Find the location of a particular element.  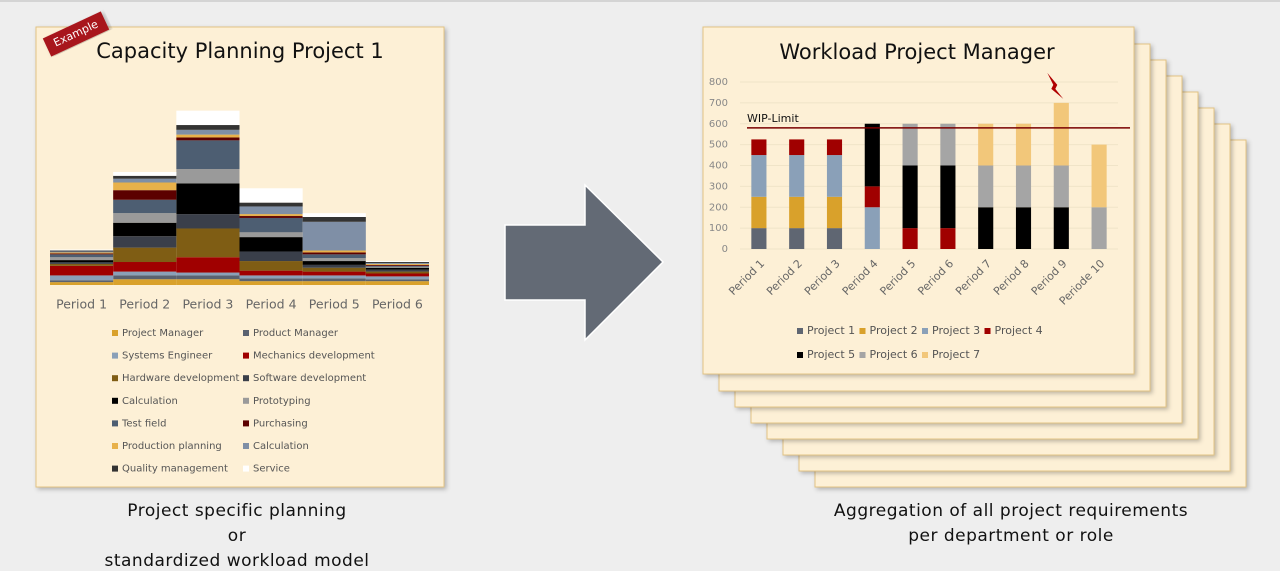

legend-label: Quality management is located at coordinates (175, 469).